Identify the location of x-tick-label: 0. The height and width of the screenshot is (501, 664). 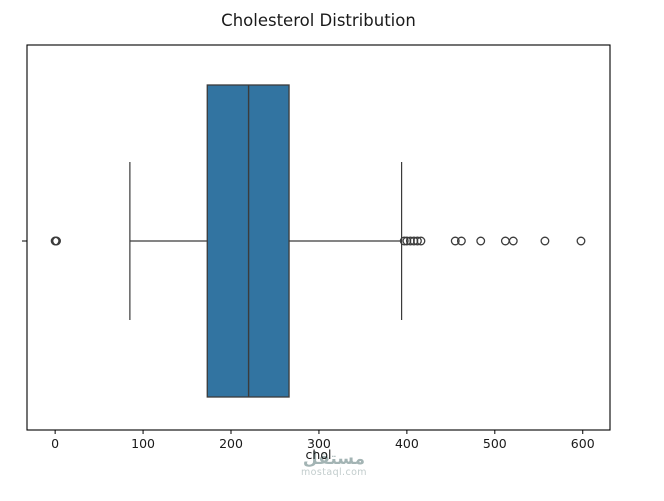
(55, 443).